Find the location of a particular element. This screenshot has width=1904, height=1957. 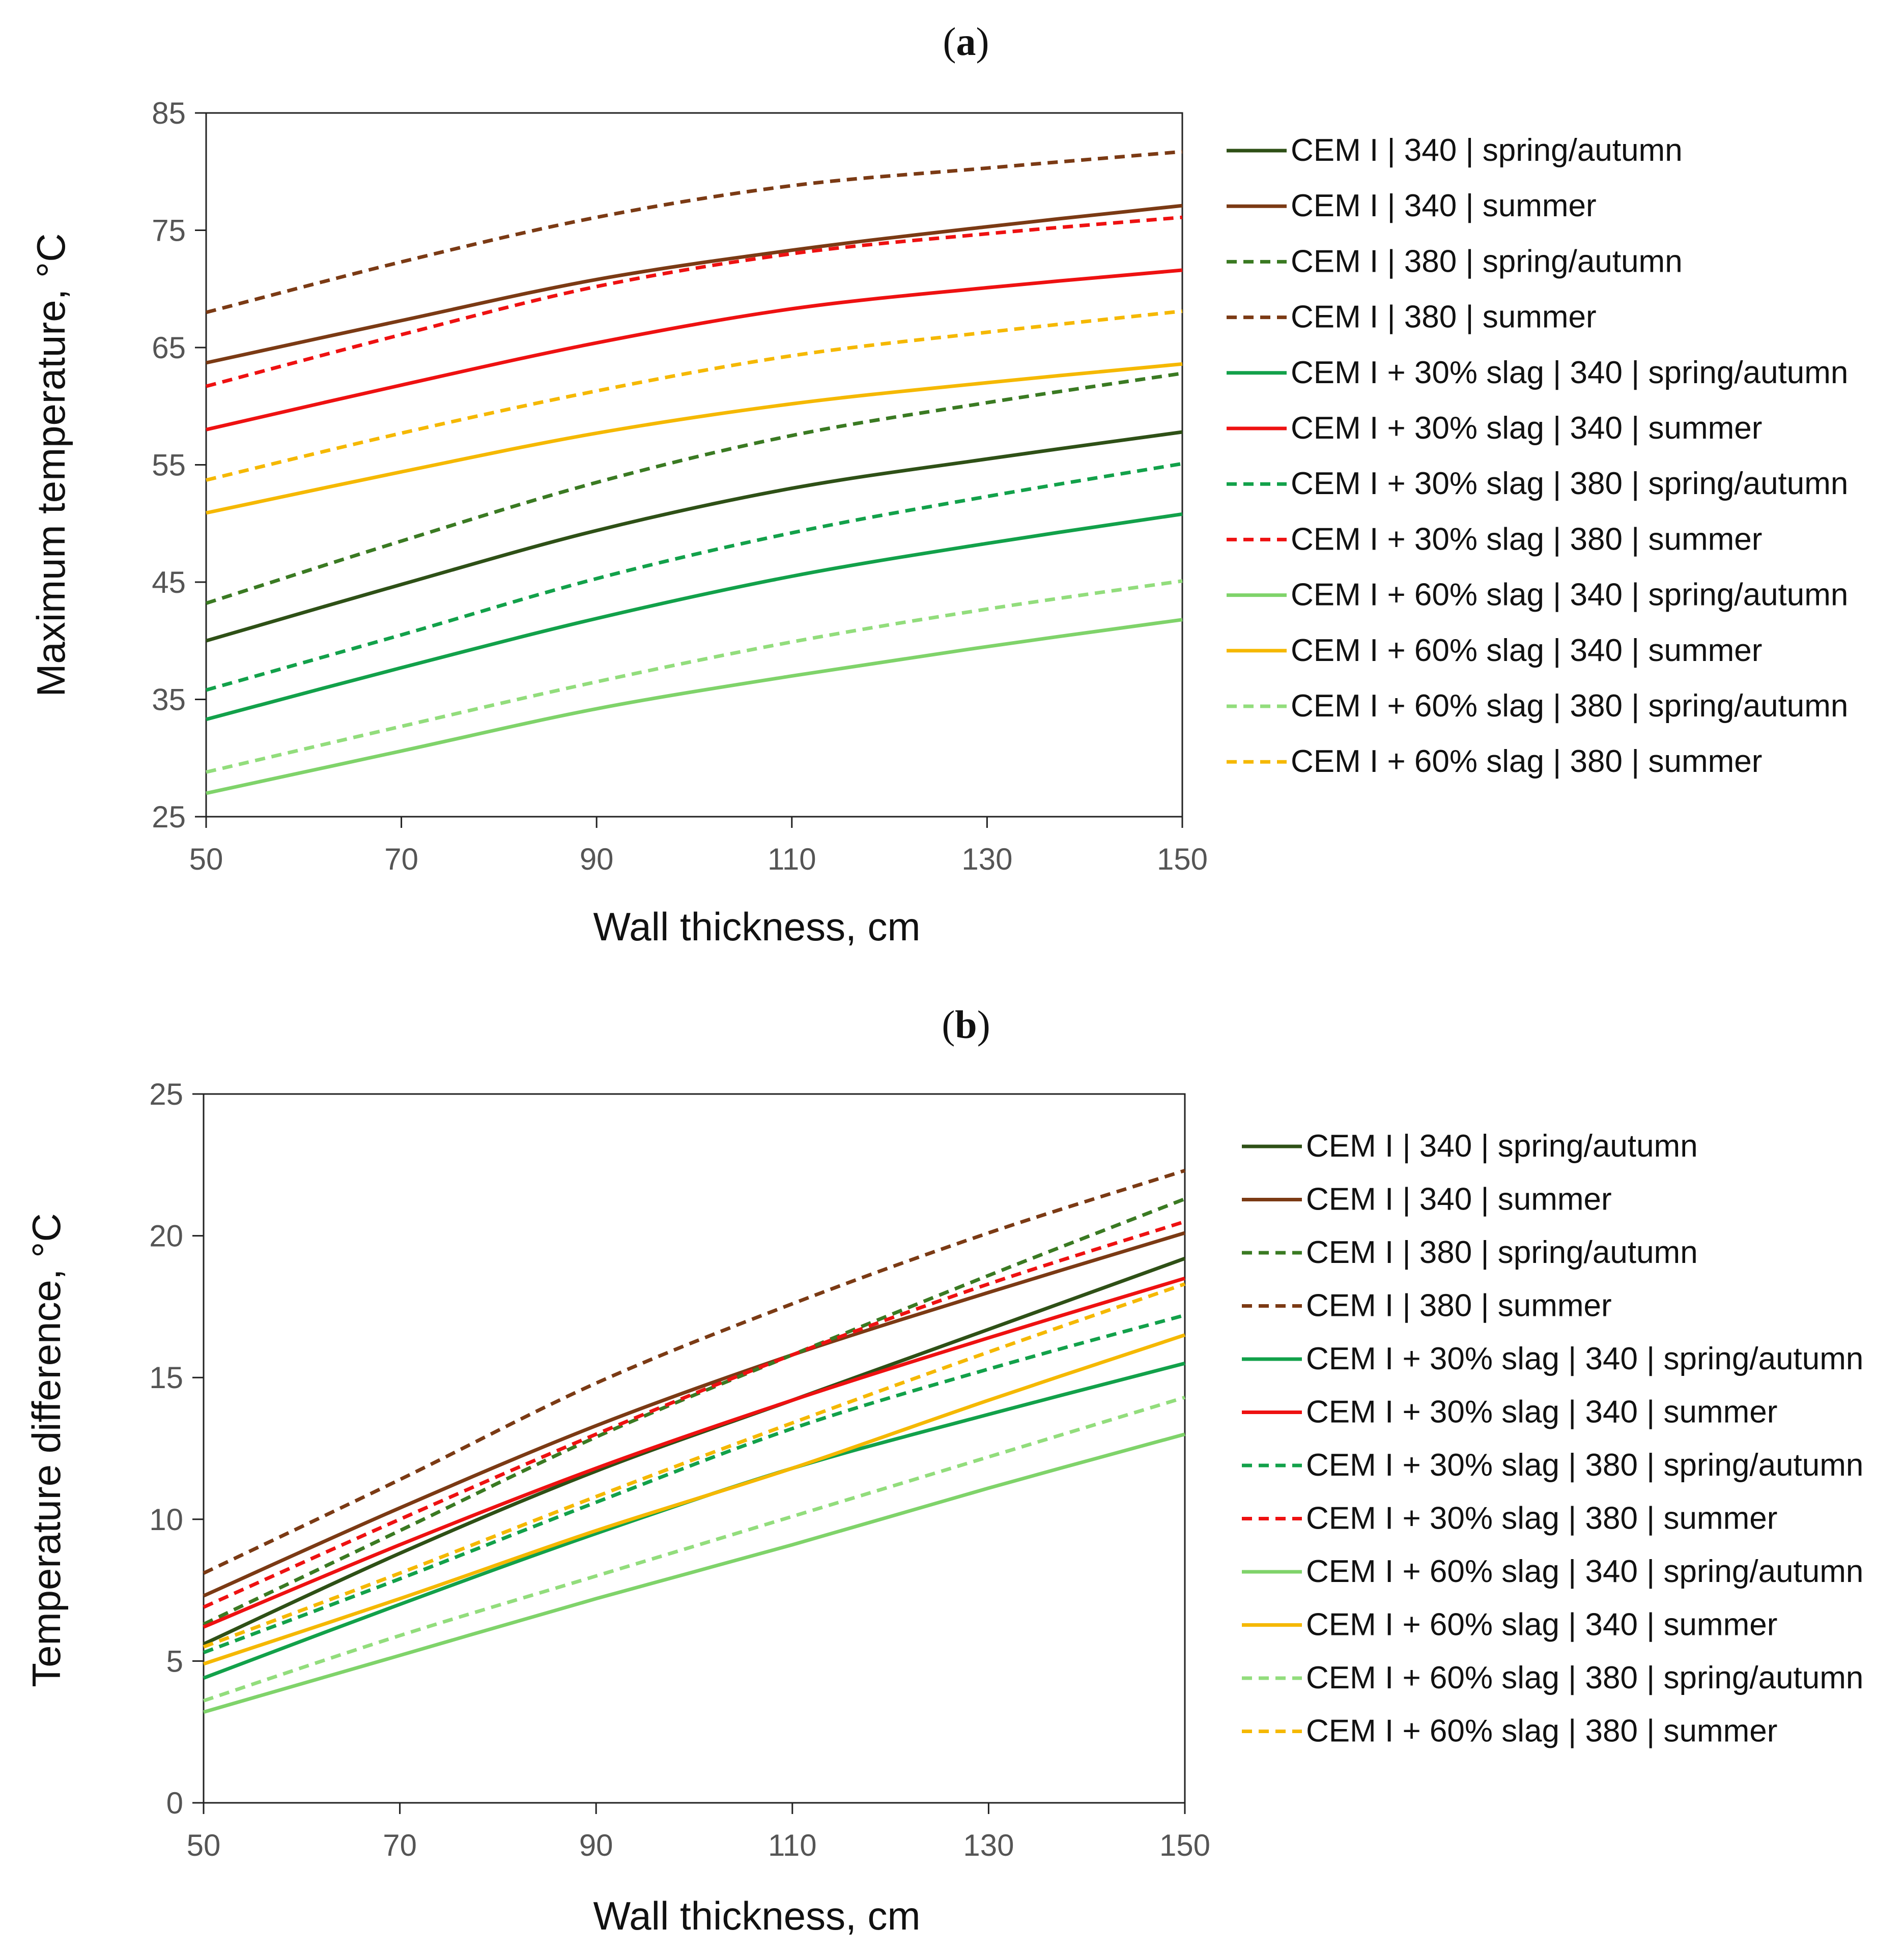

chart-b-legend-item: CEM I + 60% slag | 380 | spring/autumn is located at coordinates (1552, 1677).